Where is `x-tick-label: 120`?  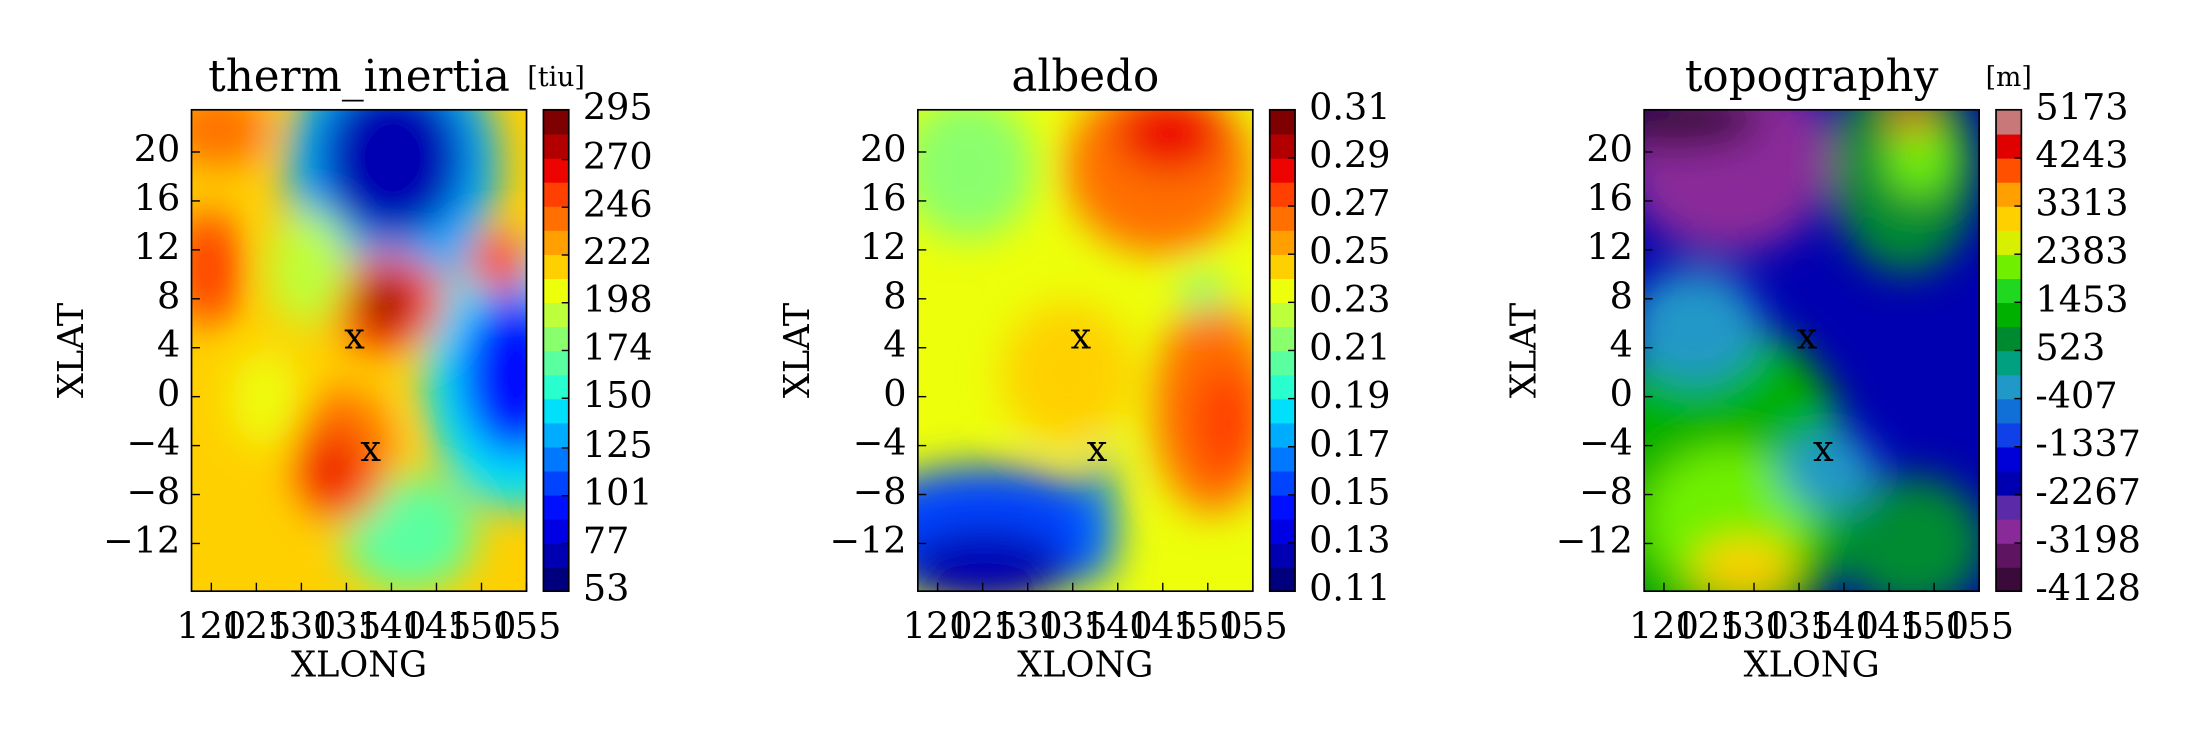 x-tick-label: 120 is located at coordinates (1664, 626).